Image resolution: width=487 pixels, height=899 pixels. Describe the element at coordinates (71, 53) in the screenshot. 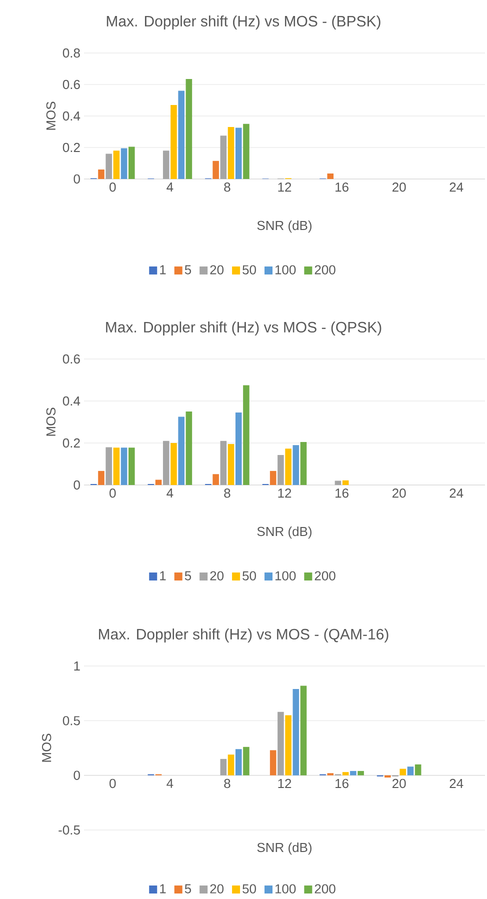

I see `y-tick-label: 0.8` at that location.